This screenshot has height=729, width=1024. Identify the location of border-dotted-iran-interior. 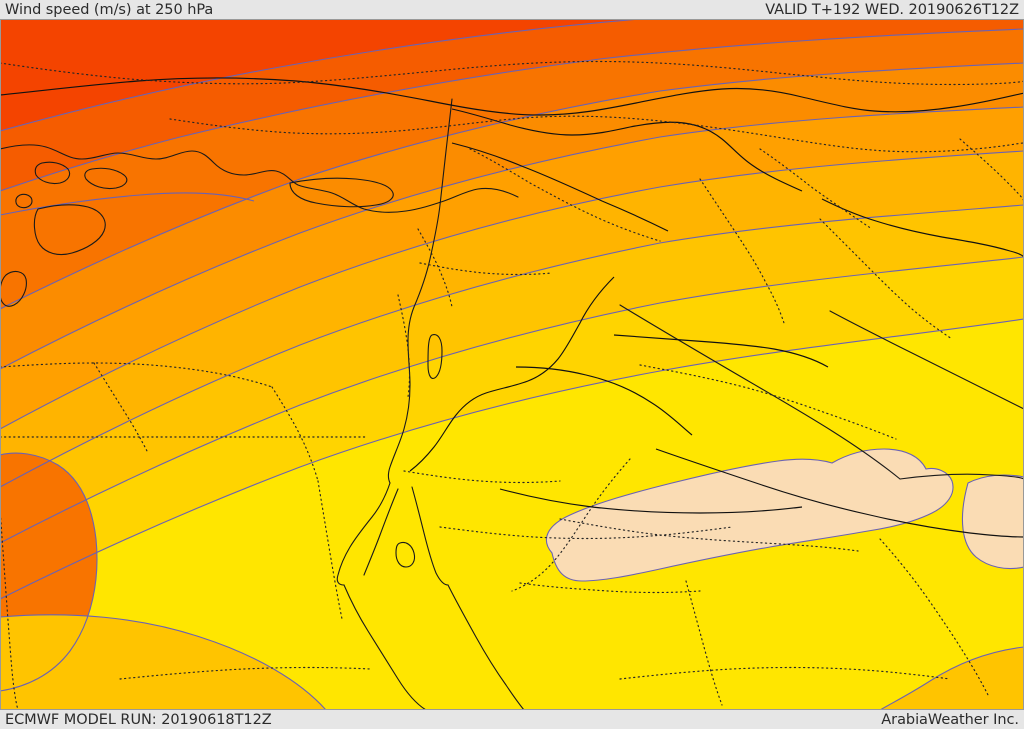
(991, 170).